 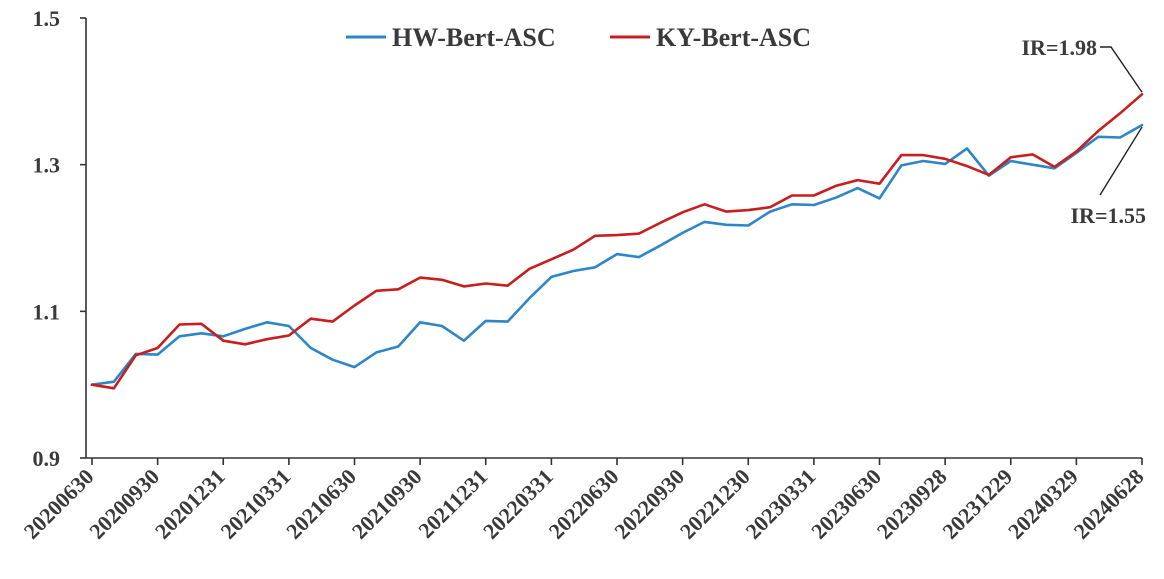 I want to click on x-tick-label: 20210930, so click(x=387, y=504).